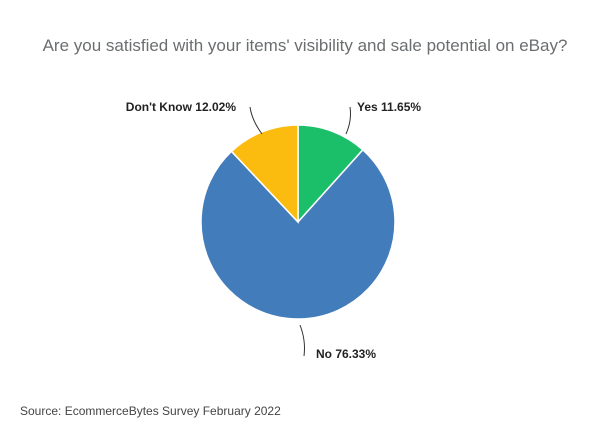 This screenshot has width=610, height=436. I want to click on pie-slice-yes, so click(330, 174).